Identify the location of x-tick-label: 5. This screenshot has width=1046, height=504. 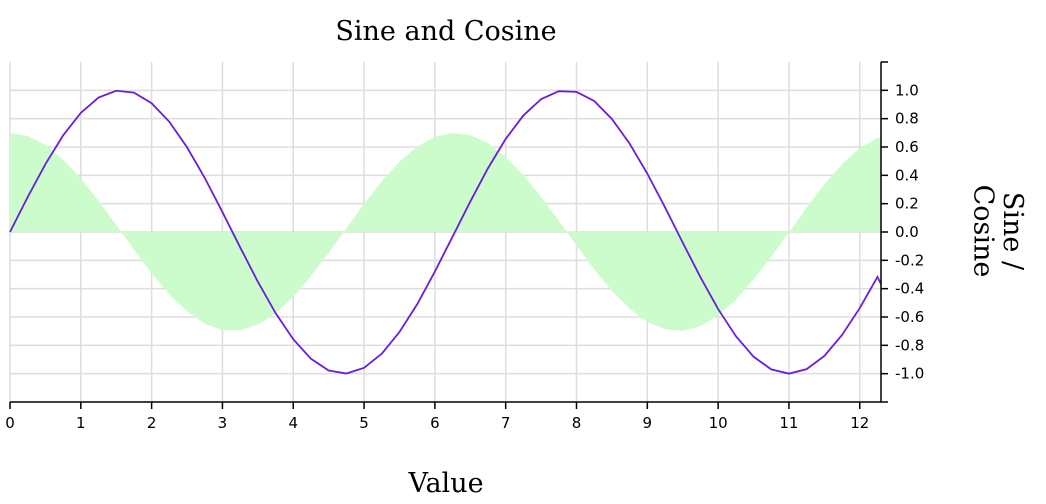
(364, 423).